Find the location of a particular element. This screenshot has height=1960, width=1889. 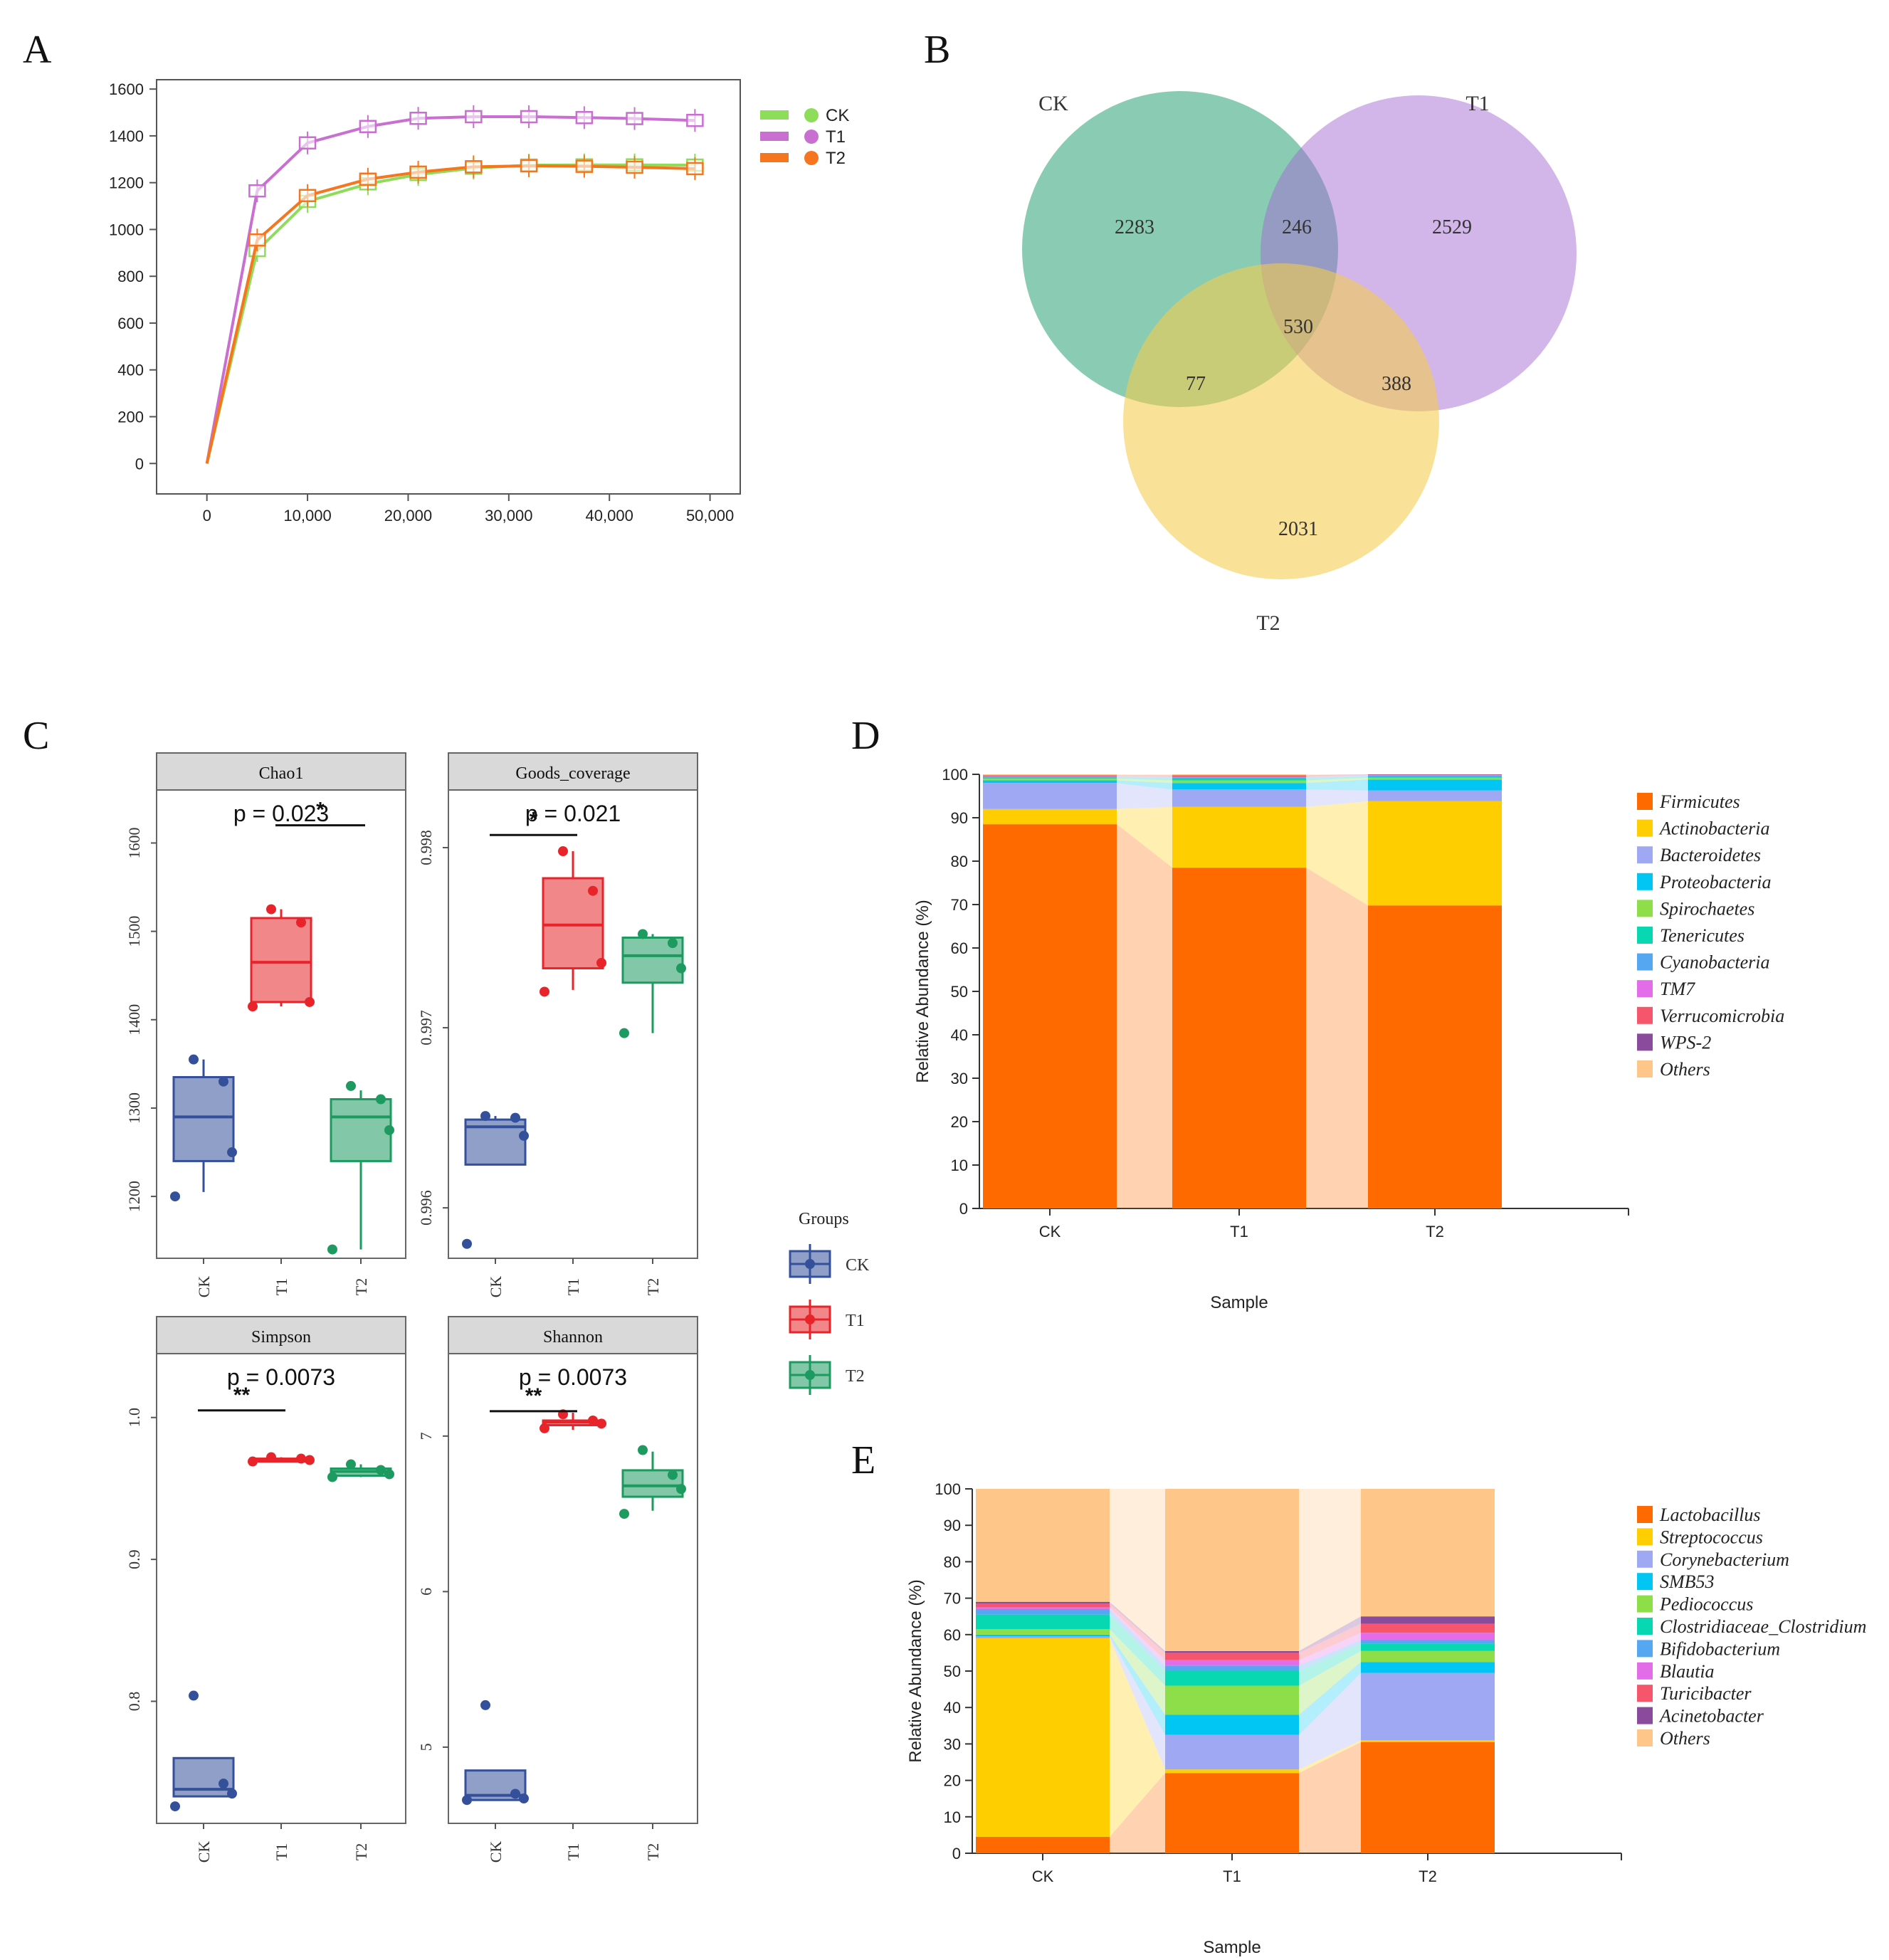

y-tick-label: 1400 is located at coordinates (134, 1020).